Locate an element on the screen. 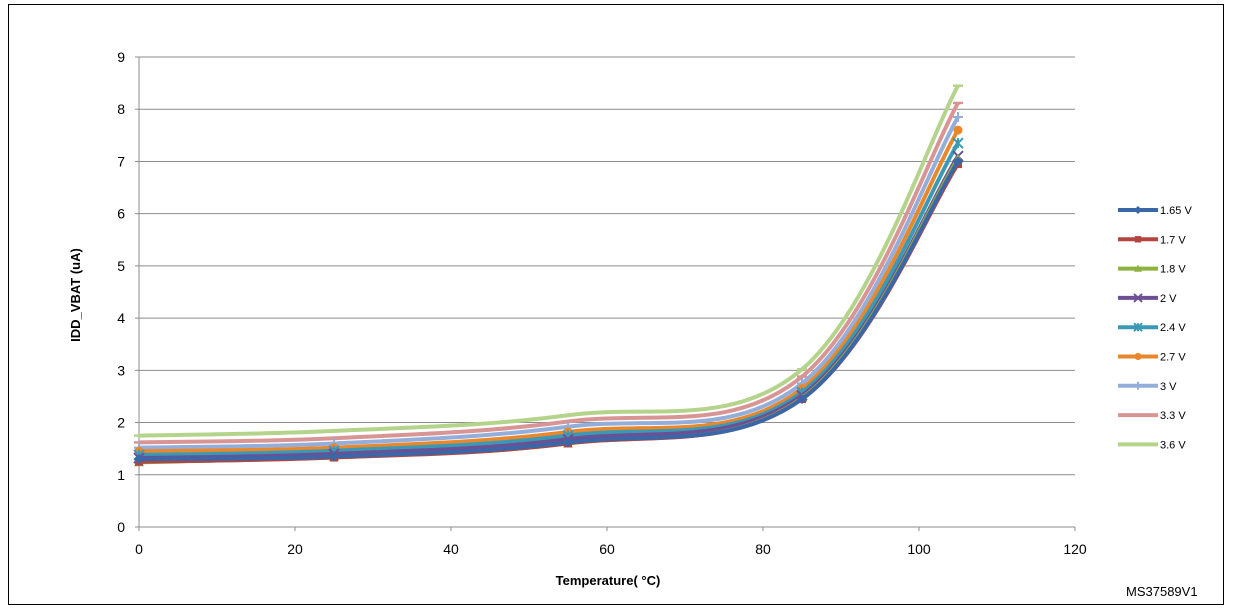  x-tick-labels: 0 20 40 60 80 100 120 is located at coordinates (611, 549).